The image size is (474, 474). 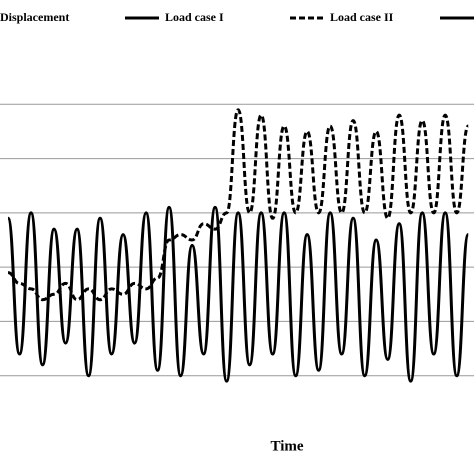 I want to click on x-axis-label: Time, so click(x=286, y=446).